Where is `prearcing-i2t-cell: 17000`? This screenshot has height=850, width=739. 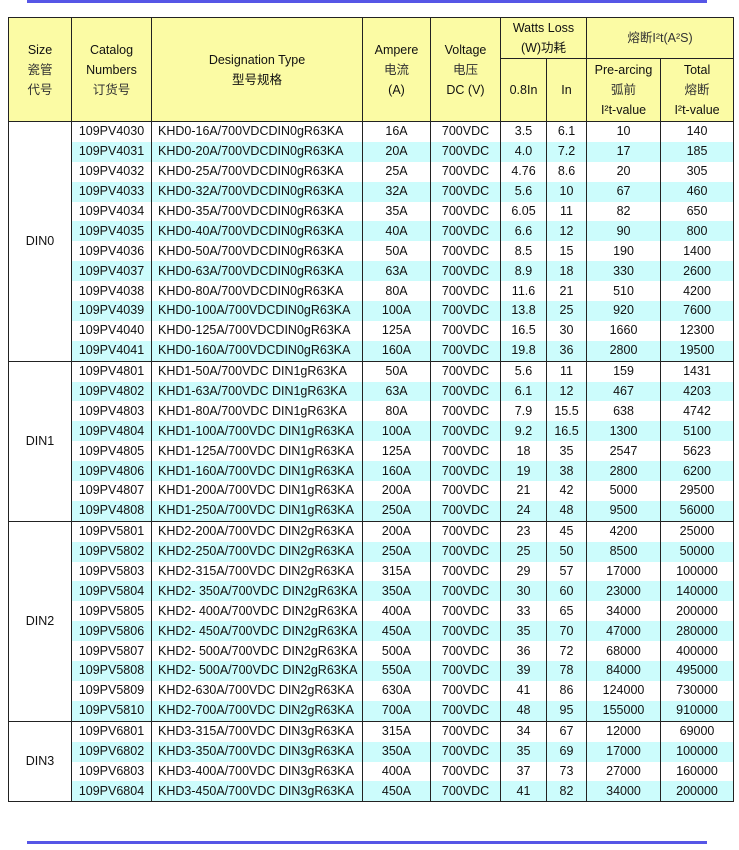 prearcing-i2t-cell: 17000 is located at coordinates (624, 571).